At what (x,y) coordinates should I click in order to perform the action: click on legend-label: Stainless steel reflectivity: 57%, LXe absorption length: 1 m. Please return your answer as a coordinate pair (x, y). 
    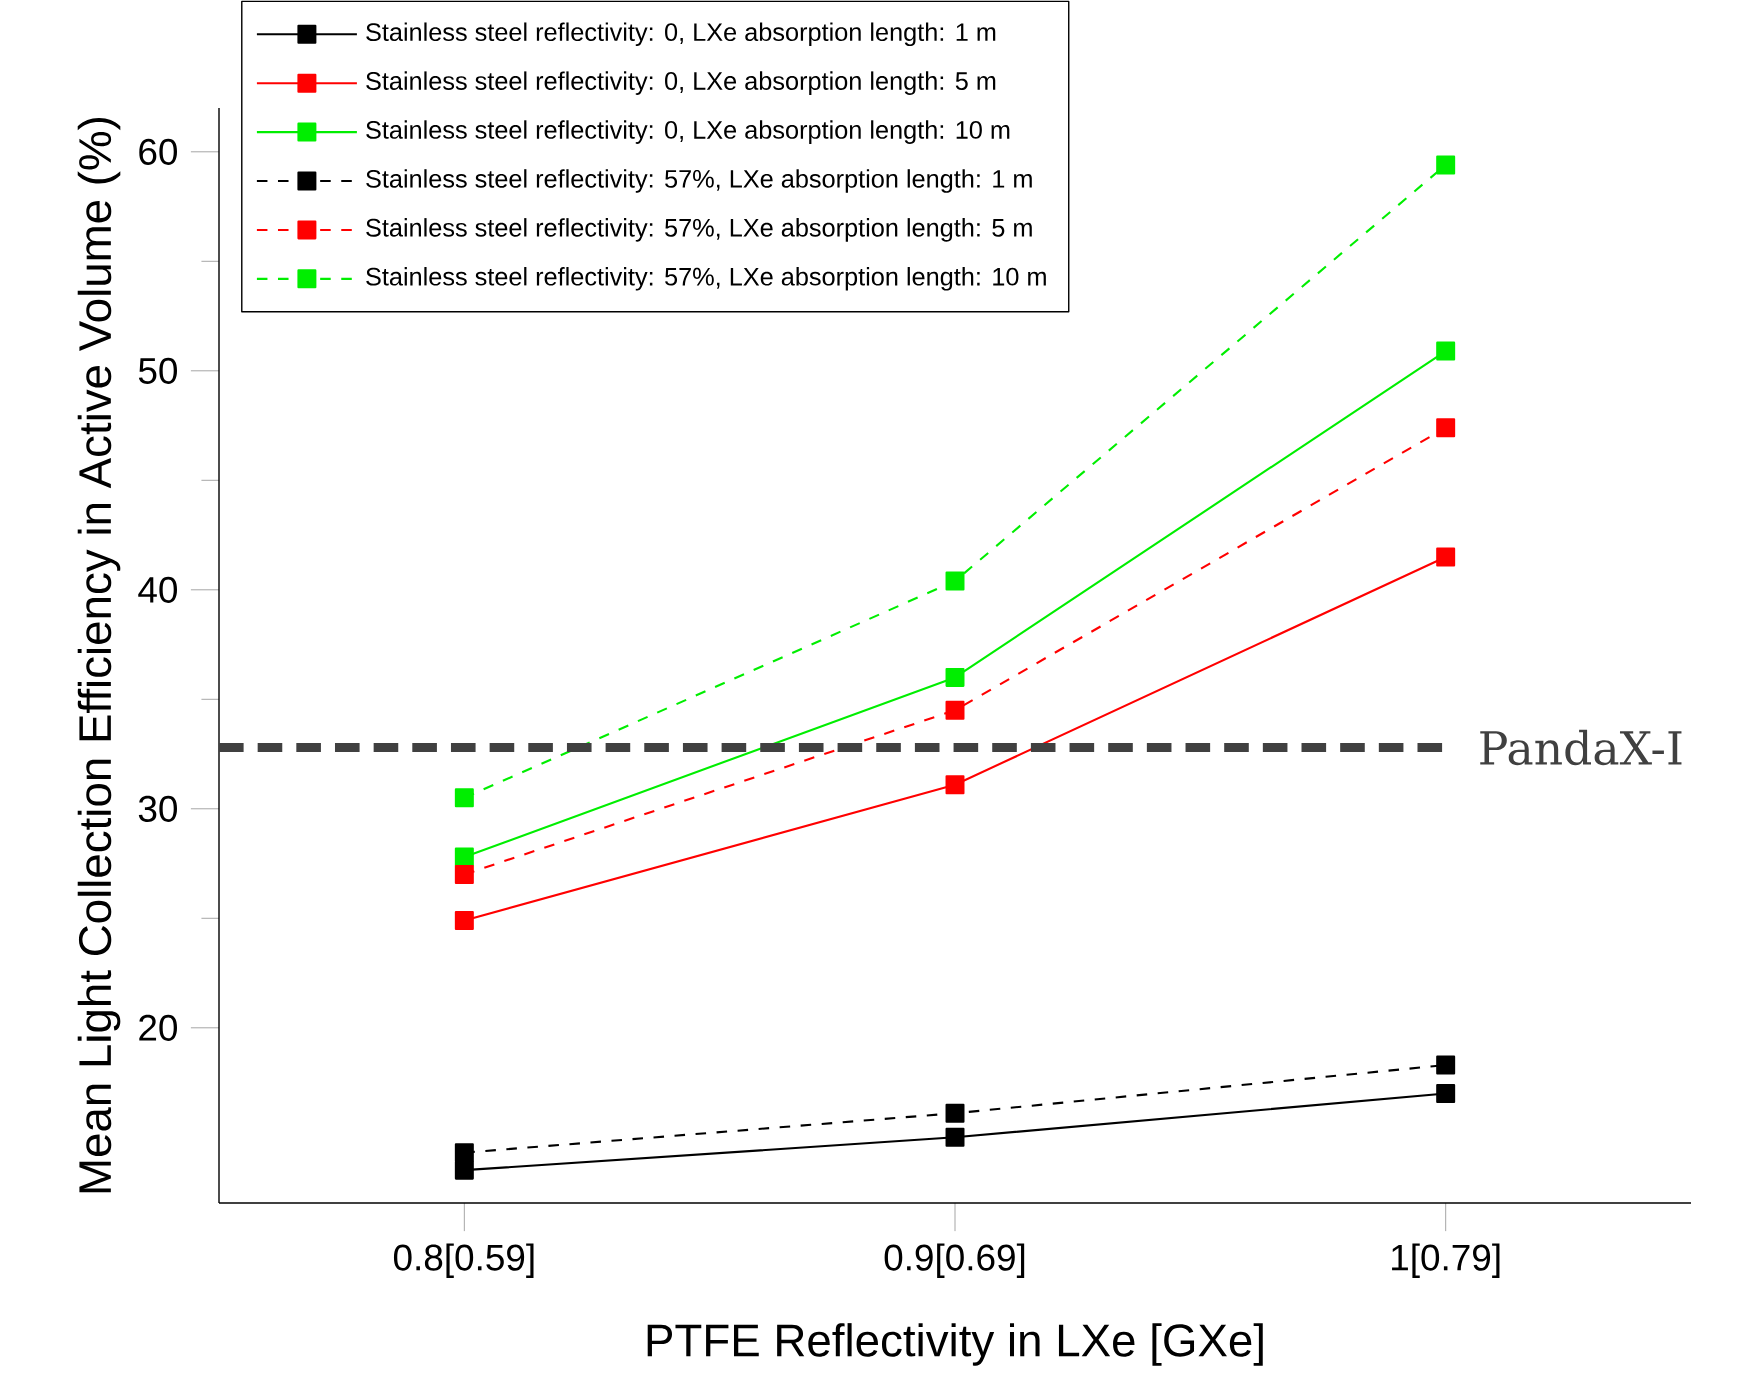
    Looking at the image, I should click on (699, 180).